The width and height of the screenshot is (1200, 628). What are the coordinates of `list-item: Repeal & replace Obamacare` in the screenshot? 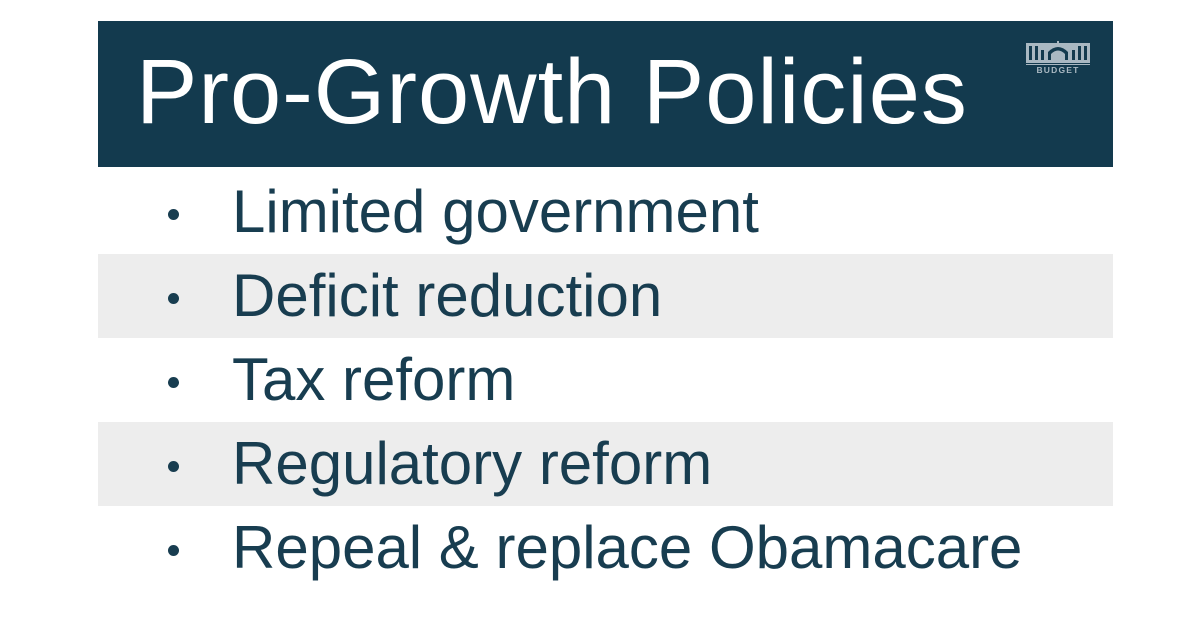 It's located at (605, 548).